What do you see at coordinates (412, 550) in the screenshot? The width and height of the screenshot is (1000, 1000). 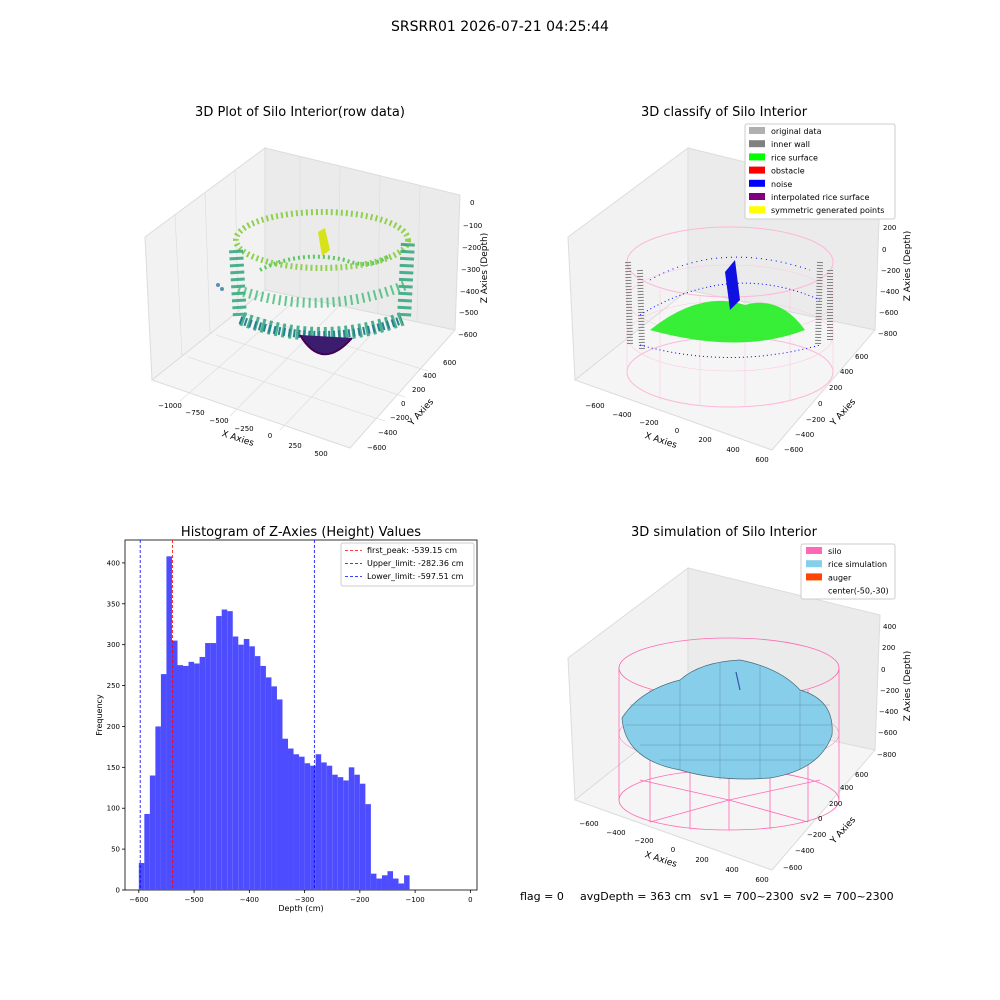 I see `histogram-legend-label: first_peak: -539.15 cm` at bounding box center [412, 550].